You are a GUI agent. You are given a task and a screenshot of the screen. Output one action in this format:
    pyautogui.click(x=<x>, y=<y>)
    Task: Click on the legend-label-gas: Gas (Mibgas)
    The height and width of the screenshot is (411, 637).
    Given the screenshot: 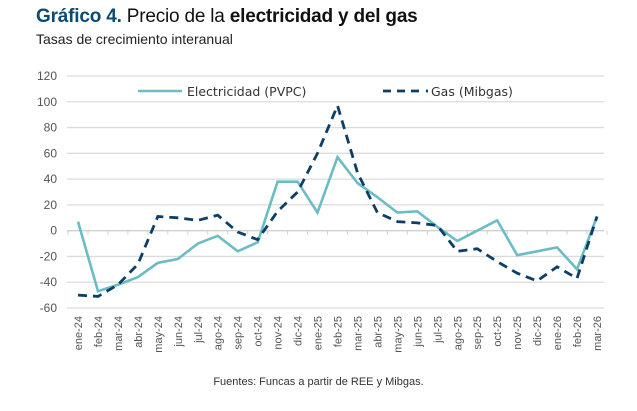 What is the action you would take?
    pyautogui.click(x=472, y=91)
    